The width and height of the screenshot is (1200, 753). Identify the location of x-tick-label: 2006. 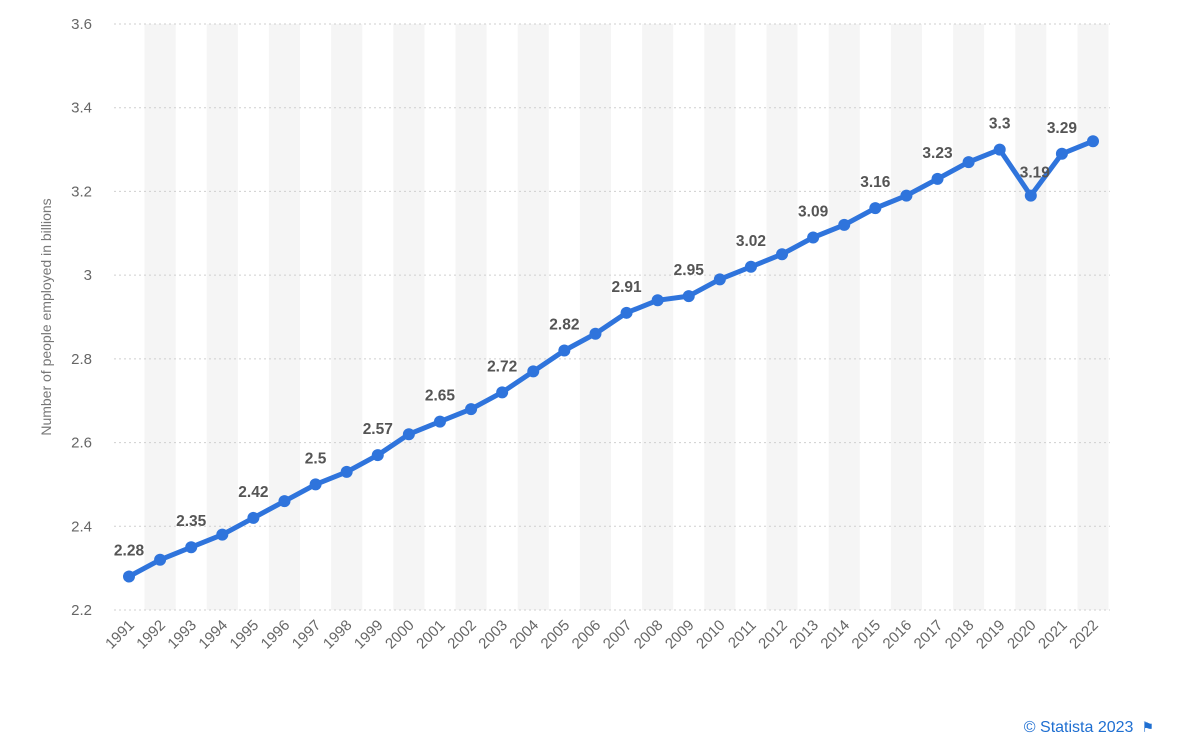
(587, 635).